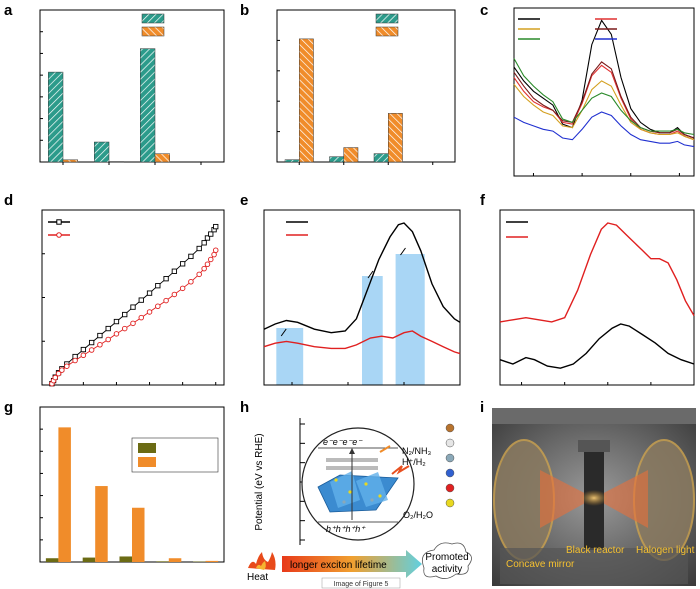  Describe the element at coordinates (621, 499) in the screenshot. I see `right-light-cone` at that location.